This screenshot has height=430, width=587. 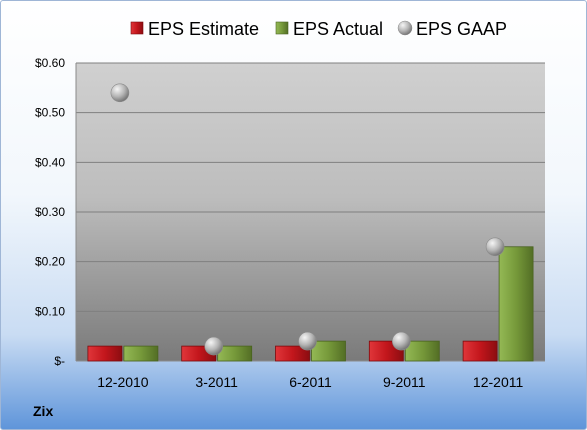 I want to click on legend: EPS Estimate EPS Actual EPS GAAP, so click(x=318, y=29).